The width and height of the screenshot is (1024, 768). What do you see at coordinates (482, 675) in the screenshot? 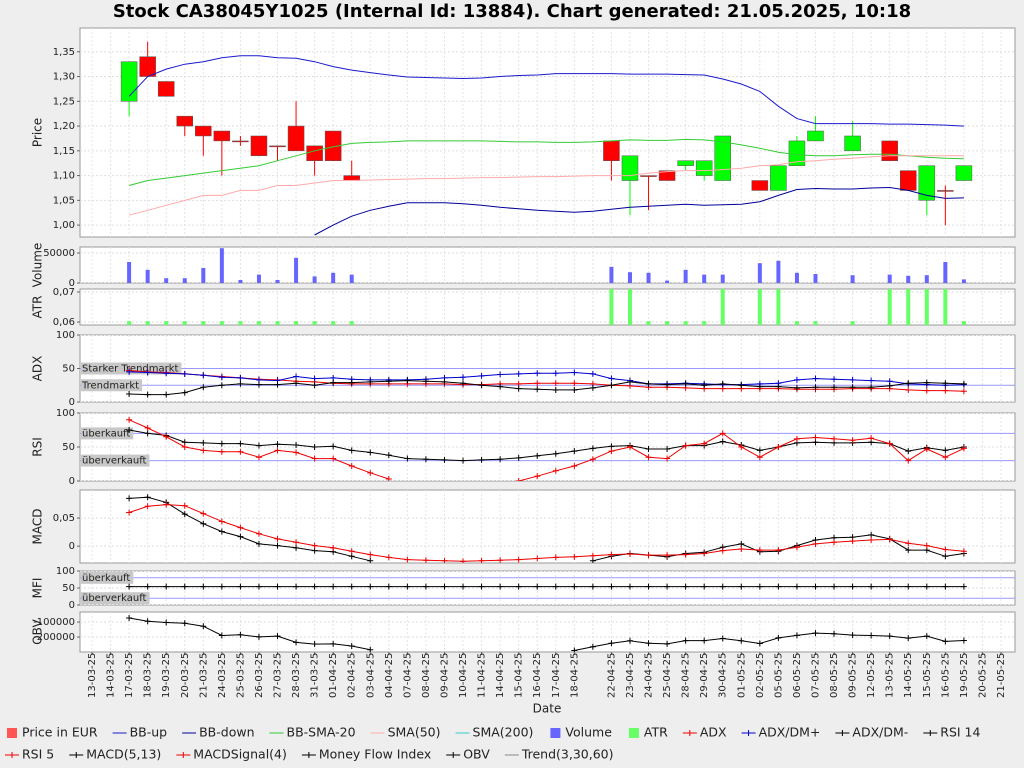
I see `x-tick-label: 11-04-25` at bounding box center [482, 675].